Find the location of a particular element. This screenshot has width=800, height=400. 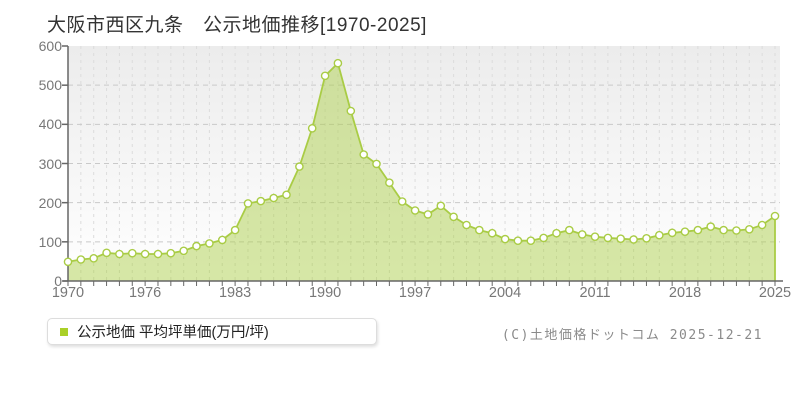

x-axis-tick-label: 1990 is located at coordinates (325, 293).